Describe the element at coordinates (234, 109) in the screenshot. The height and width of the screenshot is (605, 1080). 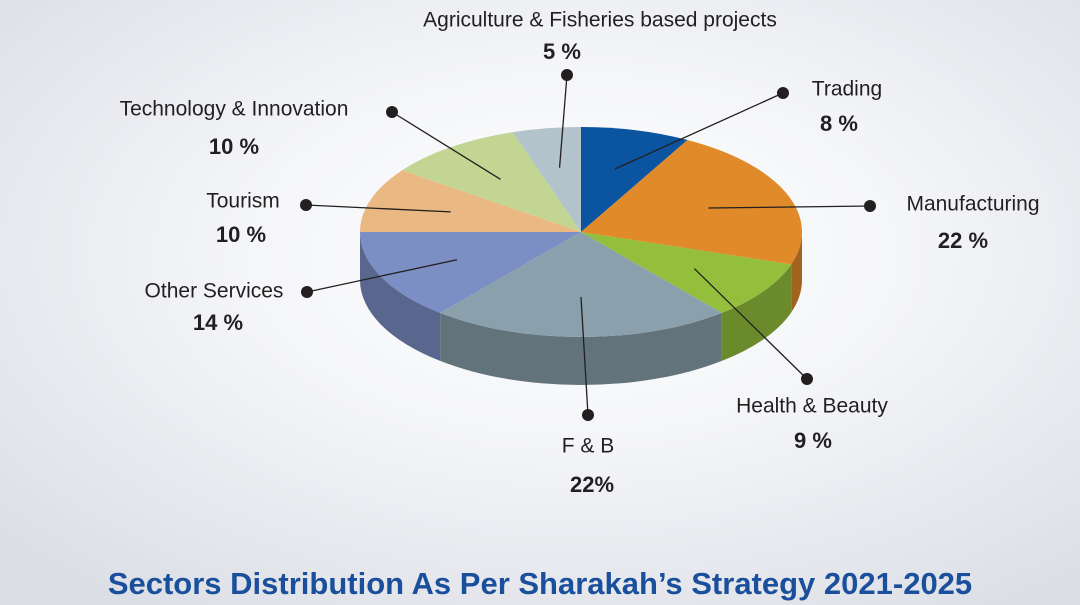
I see `slice-label: Technology & Innovation` at that location.